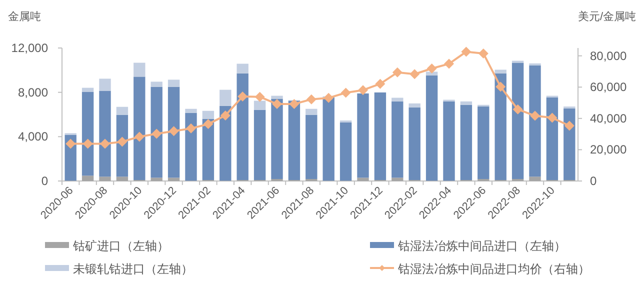  What do you see at coordinates (607, 16) in the screenshot?
I see `y2-axis-title: 美元/金属吨` at bounding box center [607, 16].